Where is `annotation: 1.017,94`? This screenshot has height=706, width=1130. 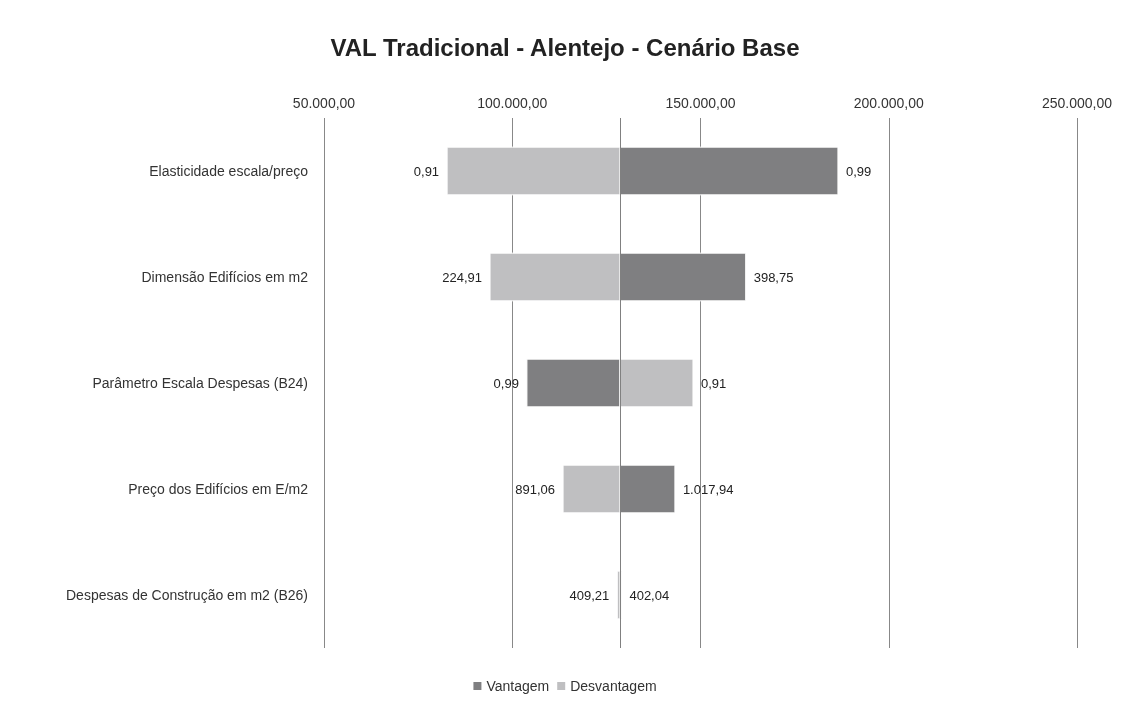
annotation: 1.017,94 is located at coordinates (708, 489).